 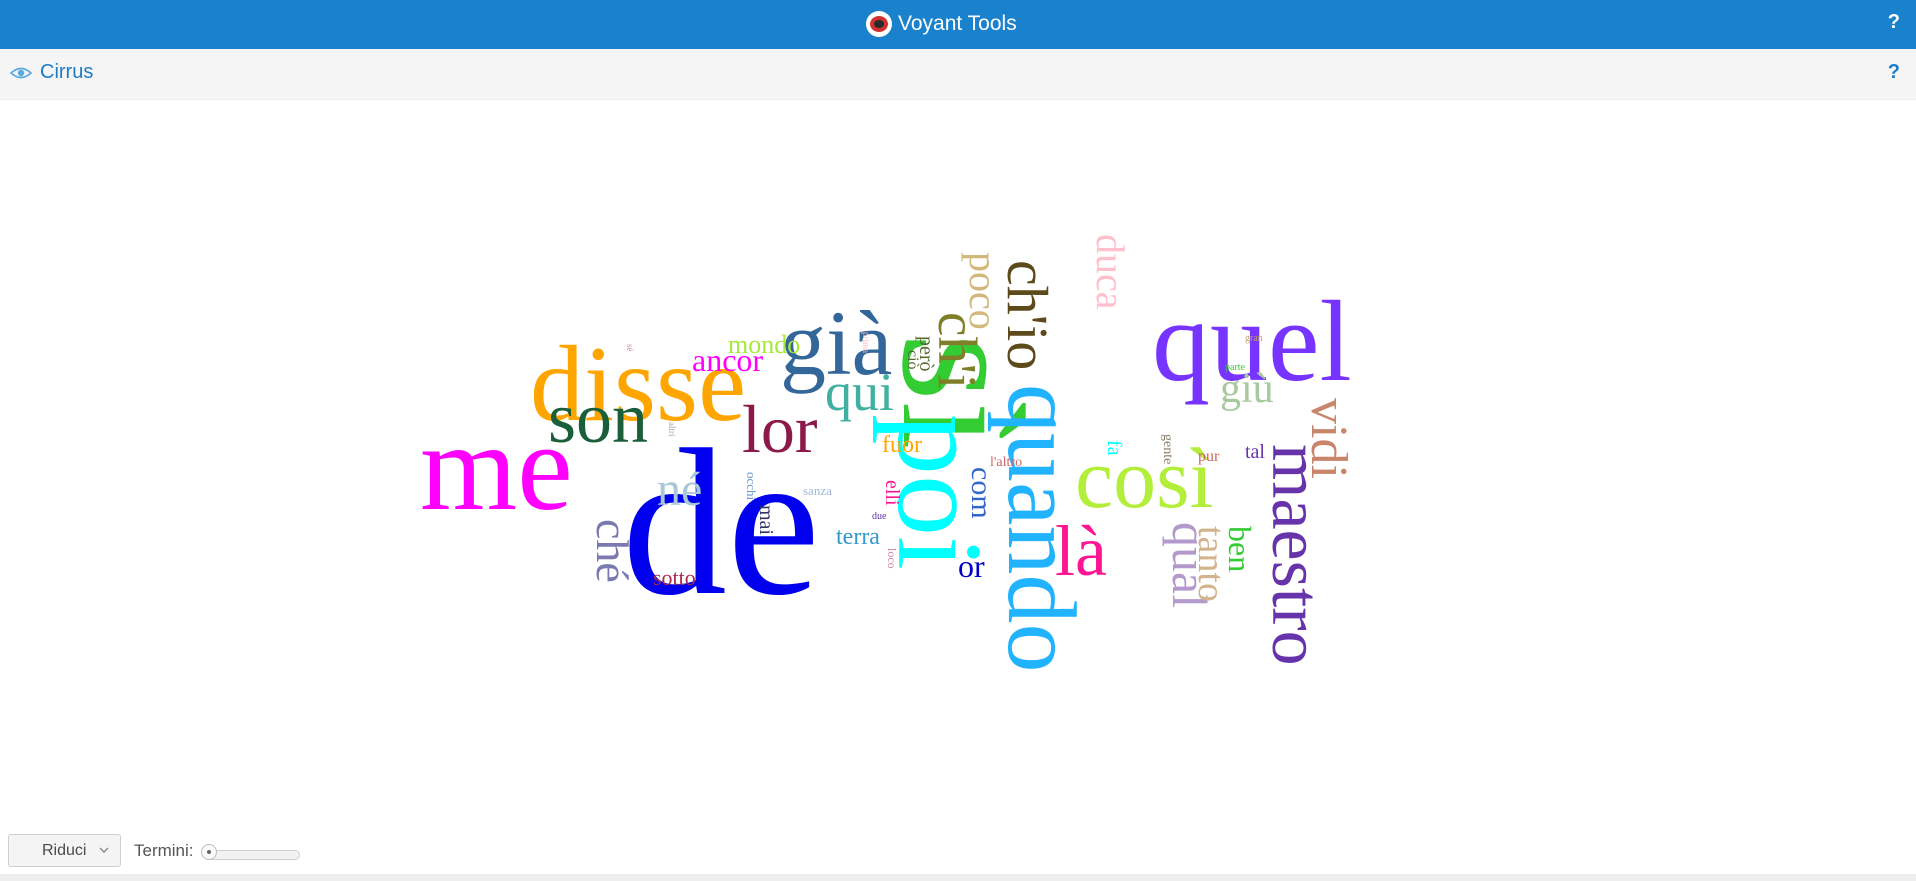 What do you see at coordinates (860, 392) in the screenshot?
I see `cloud-word: qui` at bounding box center [860, 392].